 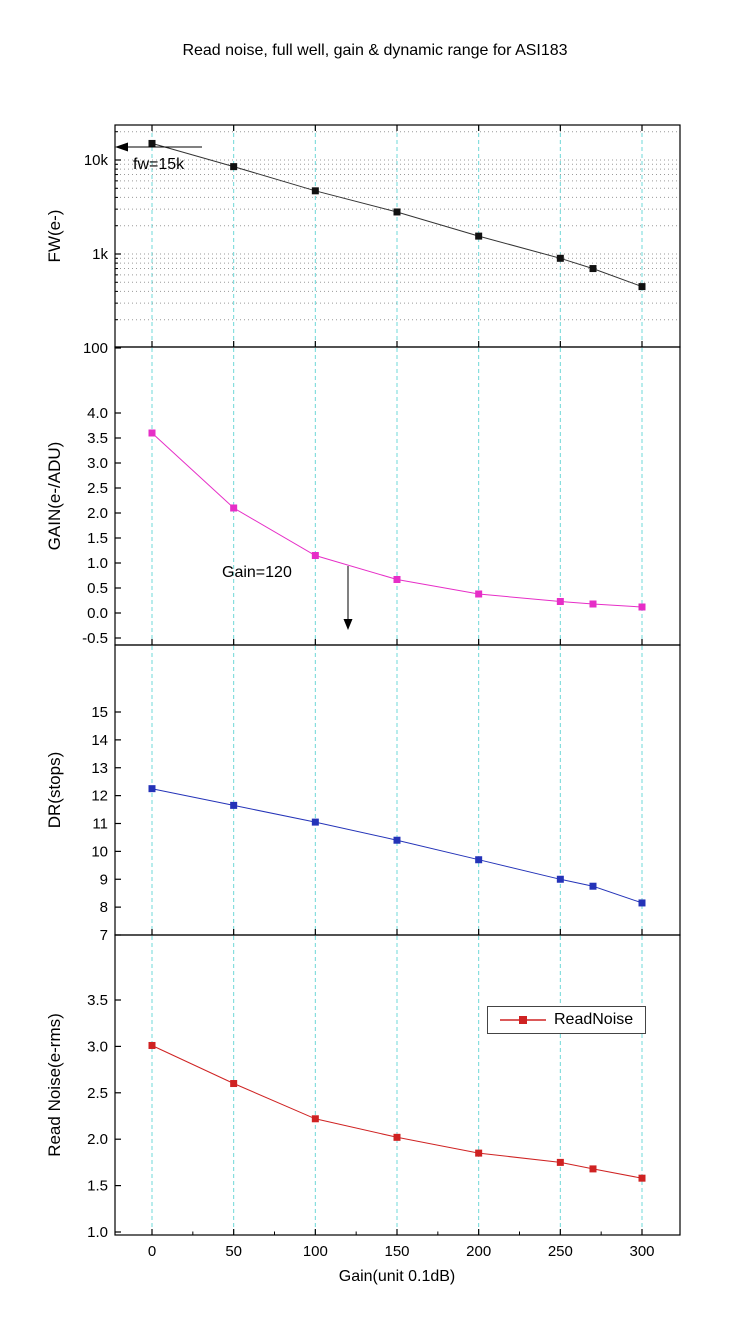 What do you see at coordinates (104, 907) in the screenshot?
I see `svg-text: 8` at bounding box center [104, 907].